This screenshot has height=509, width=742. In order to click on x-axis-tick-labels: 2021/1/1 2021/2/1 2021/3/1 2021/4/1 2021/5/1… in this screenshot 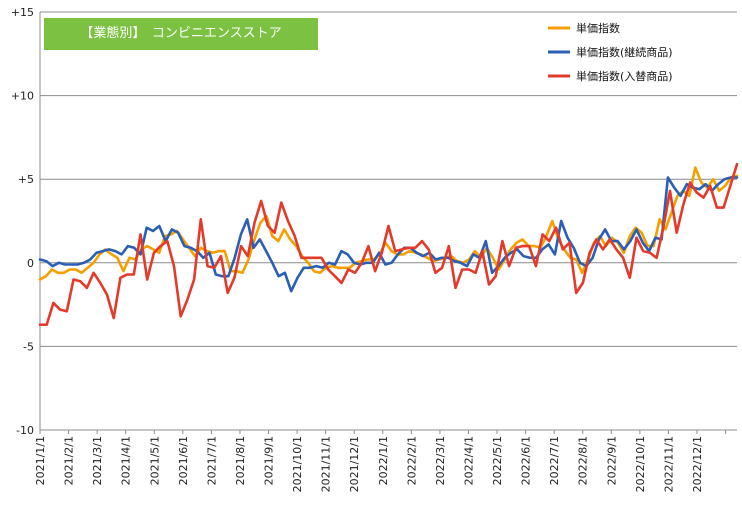, I will do `click(369, 464)`.